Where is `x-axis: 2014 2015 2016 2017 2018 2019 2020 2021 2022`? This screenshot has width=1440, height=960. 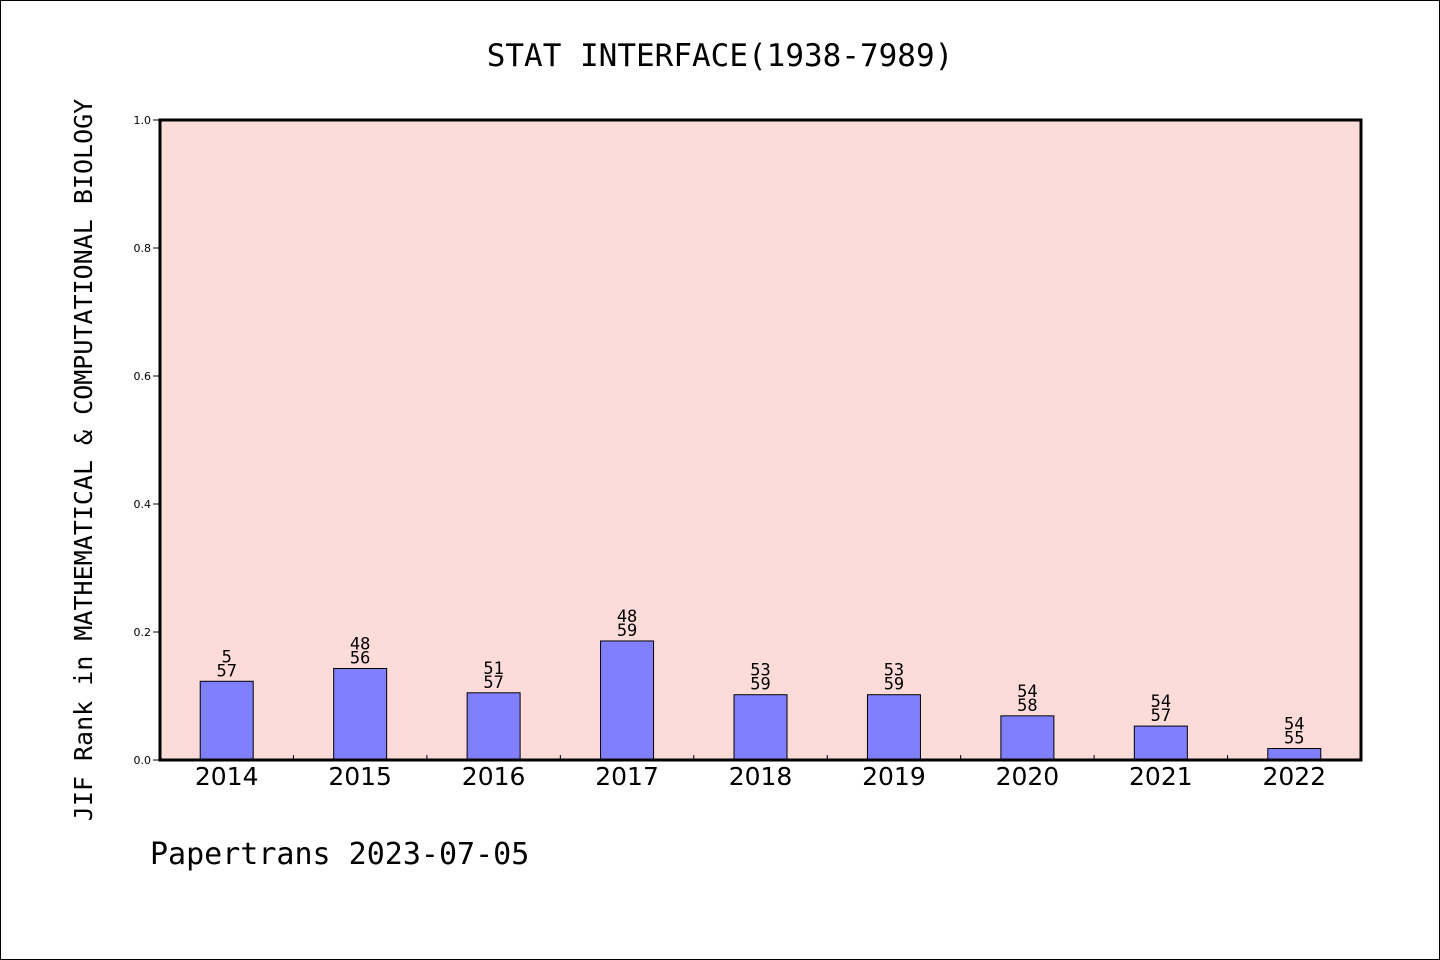
x-axis: 2014 2015 2016 2017 2018 2019 2020 2021 2022 is located at coordinates (760, 773).